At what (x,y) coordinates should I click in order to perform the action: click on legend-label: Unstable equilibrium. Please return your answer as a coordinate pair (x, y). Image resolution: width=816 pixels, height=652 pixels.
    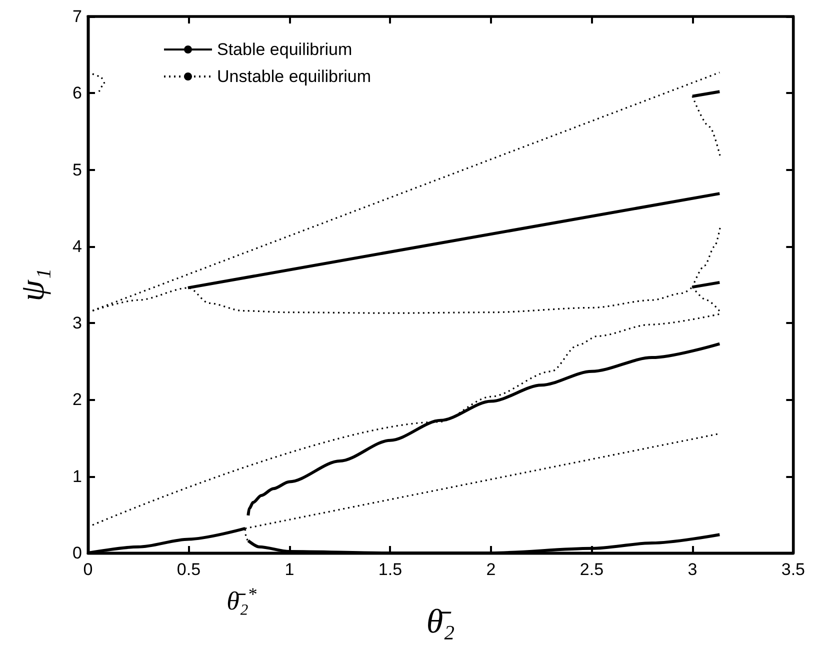
    Looking at the image, I should click on (294, 76).